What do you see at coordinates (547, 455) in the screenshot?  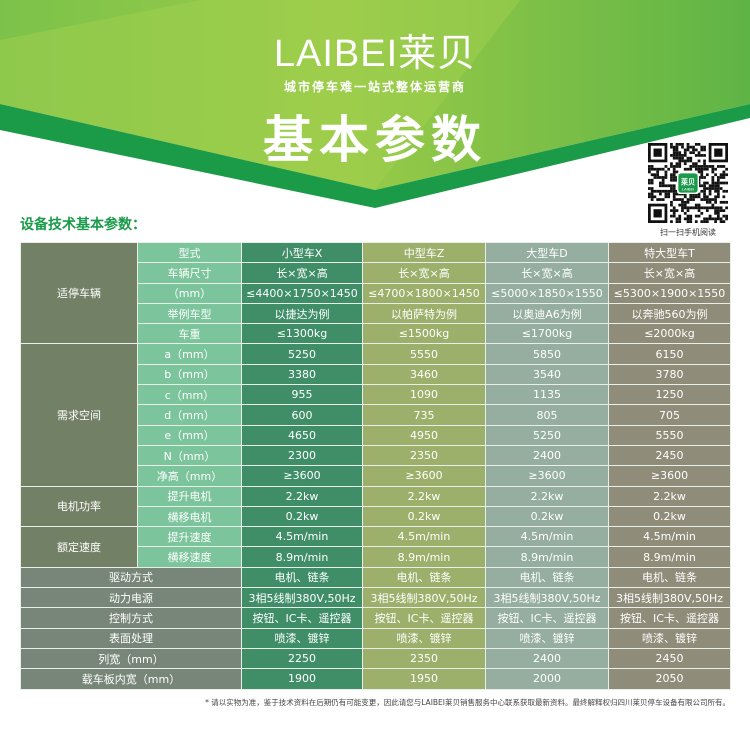 I see `table-cell: 2400` at bounding box center [547, 455].